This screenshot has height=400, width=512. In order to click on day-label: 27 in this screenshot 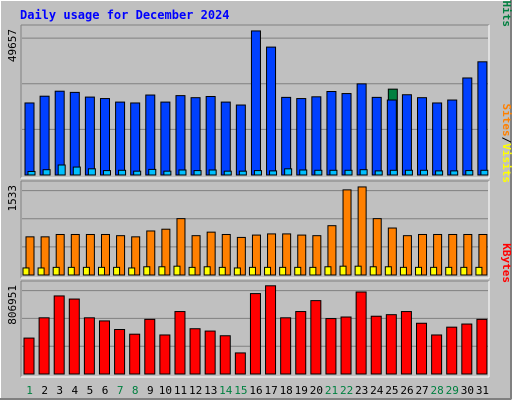, I will do `click(421, 390)`.